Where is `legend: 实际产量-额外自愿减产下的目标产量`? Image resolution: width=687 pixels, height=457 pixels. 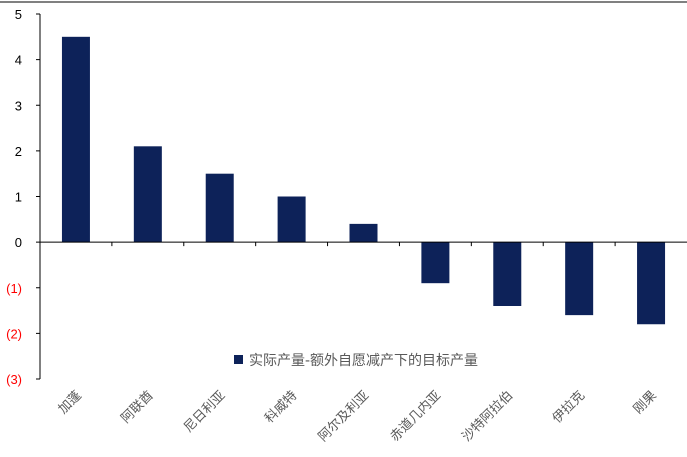
legend: 实际产量-额外自愿减产下的目标产量 is located at coordinates (356, 361).